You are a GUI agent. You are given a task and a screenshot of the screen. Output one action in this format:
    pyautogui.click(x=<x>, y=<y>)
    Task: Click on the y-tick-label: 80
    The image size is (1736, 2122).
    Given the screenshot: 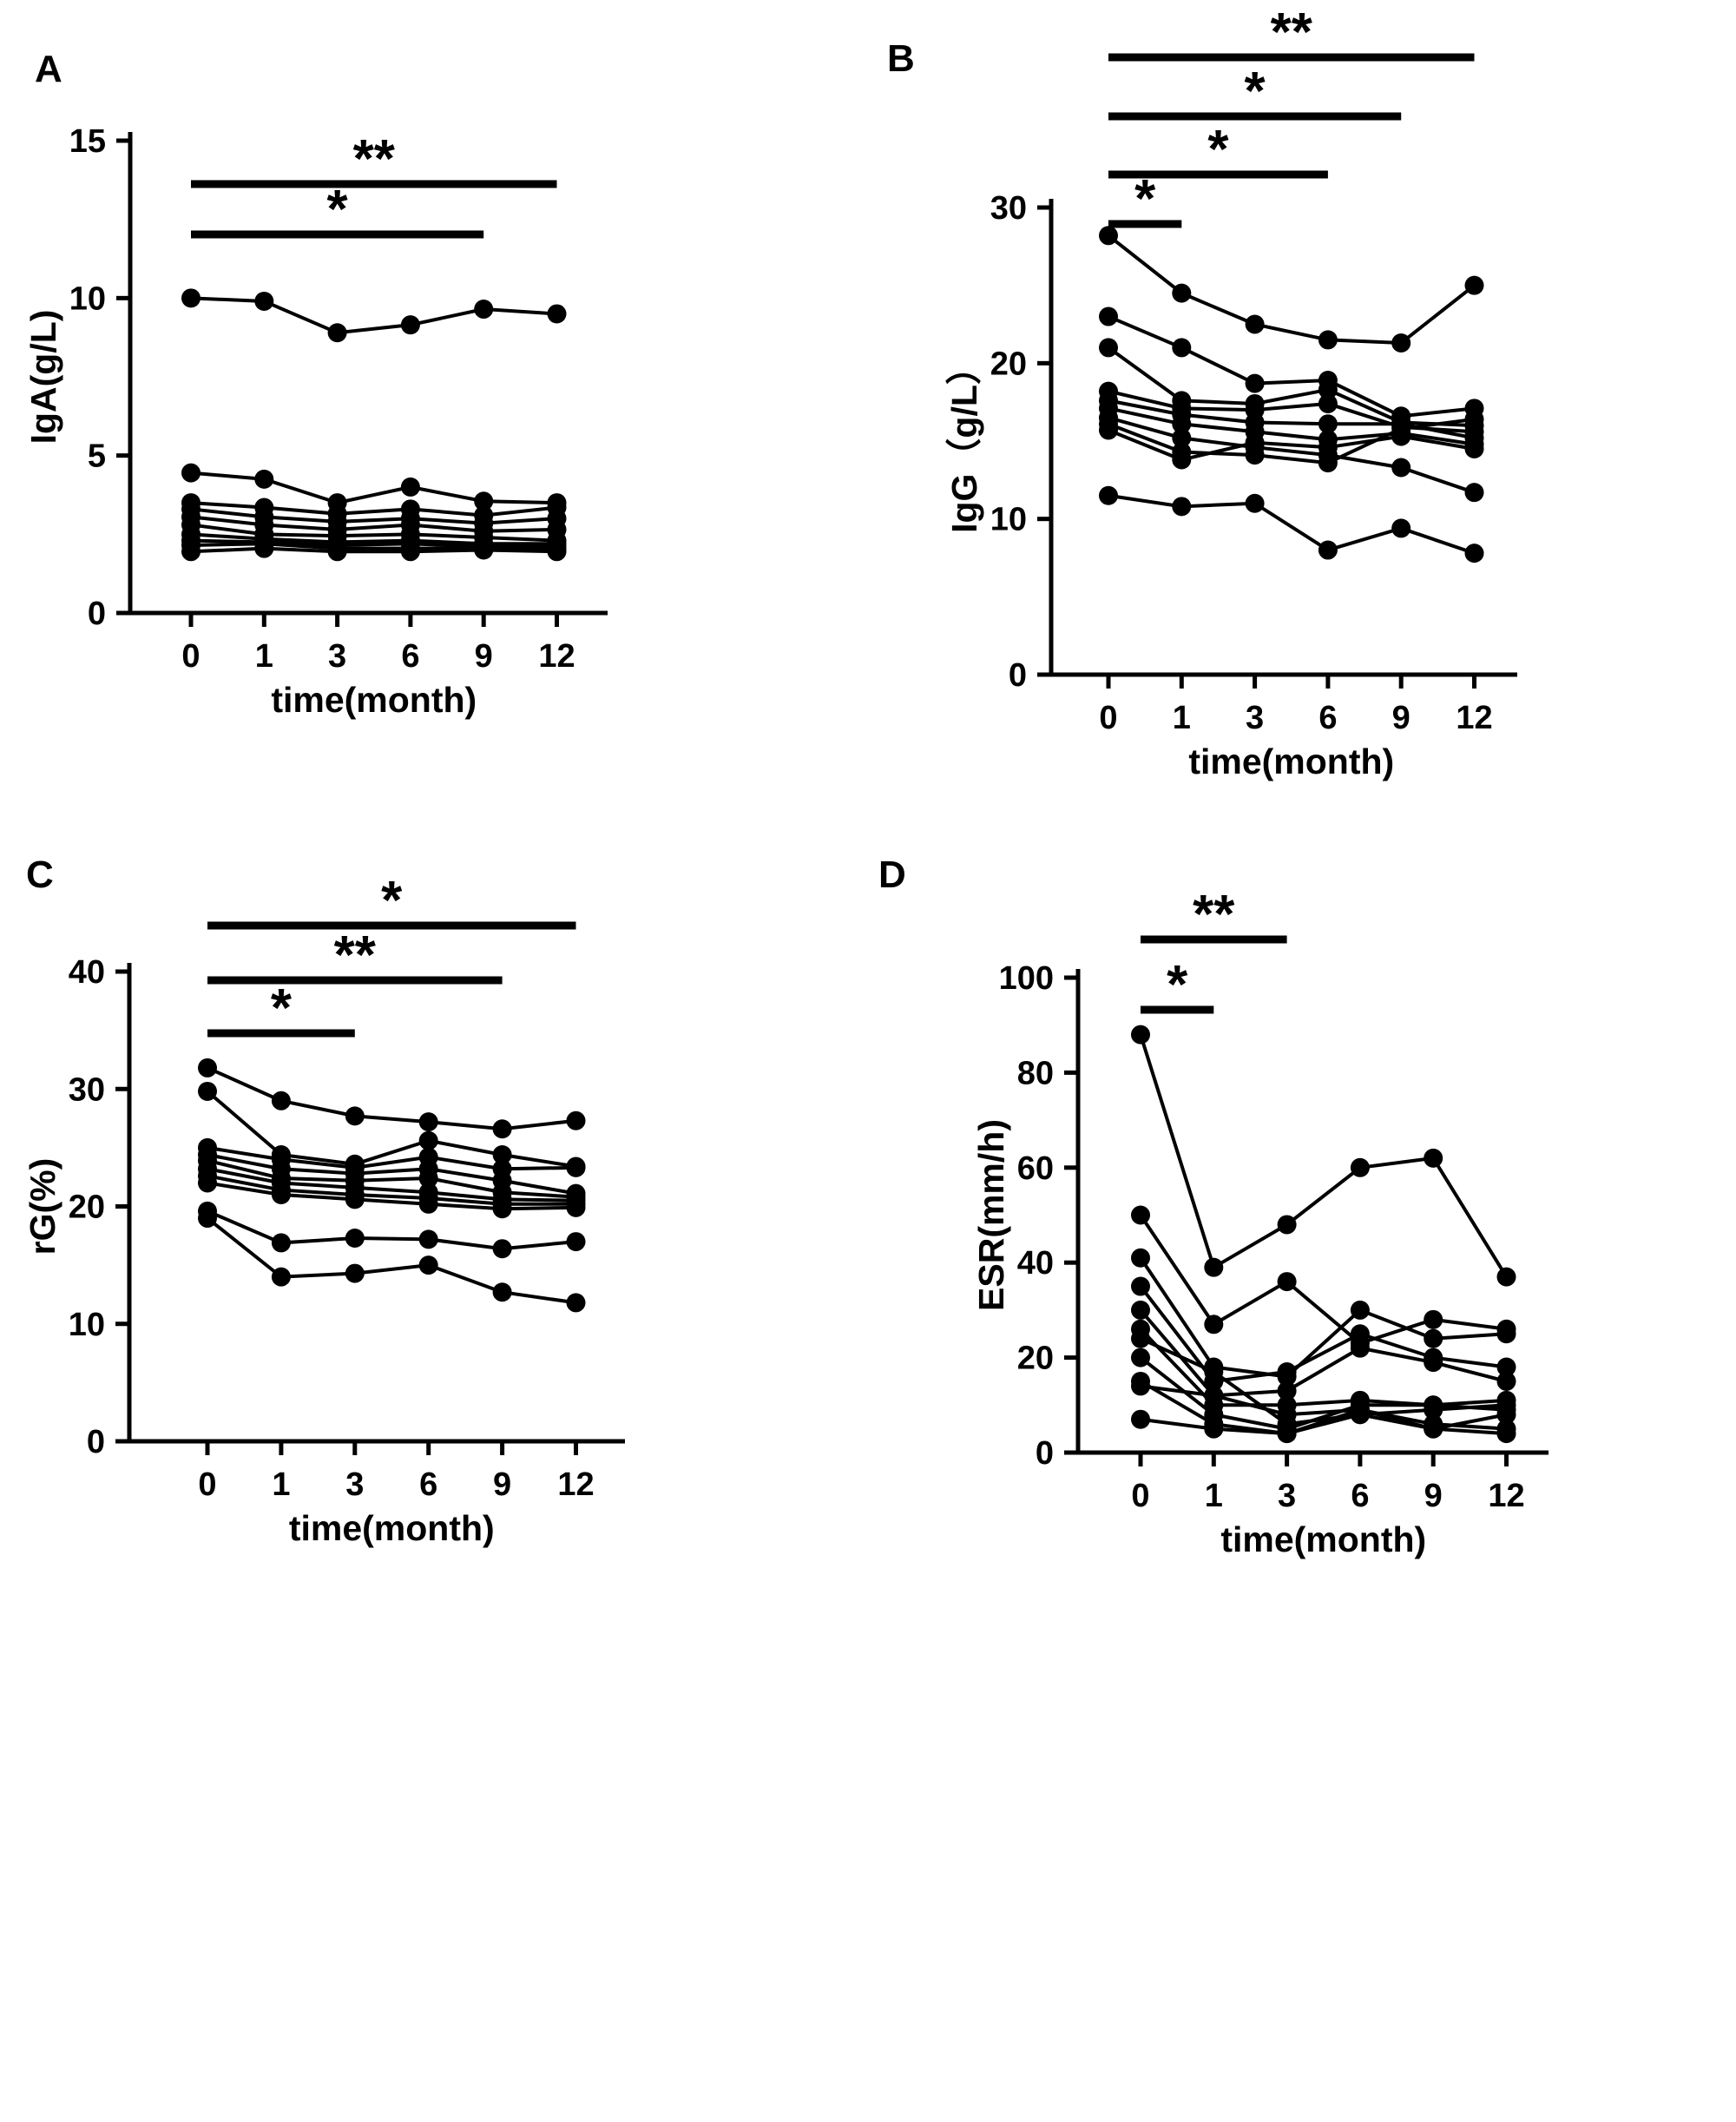 What is the action you would take?
    pyautogui.click(x=1035, y=1073)
    